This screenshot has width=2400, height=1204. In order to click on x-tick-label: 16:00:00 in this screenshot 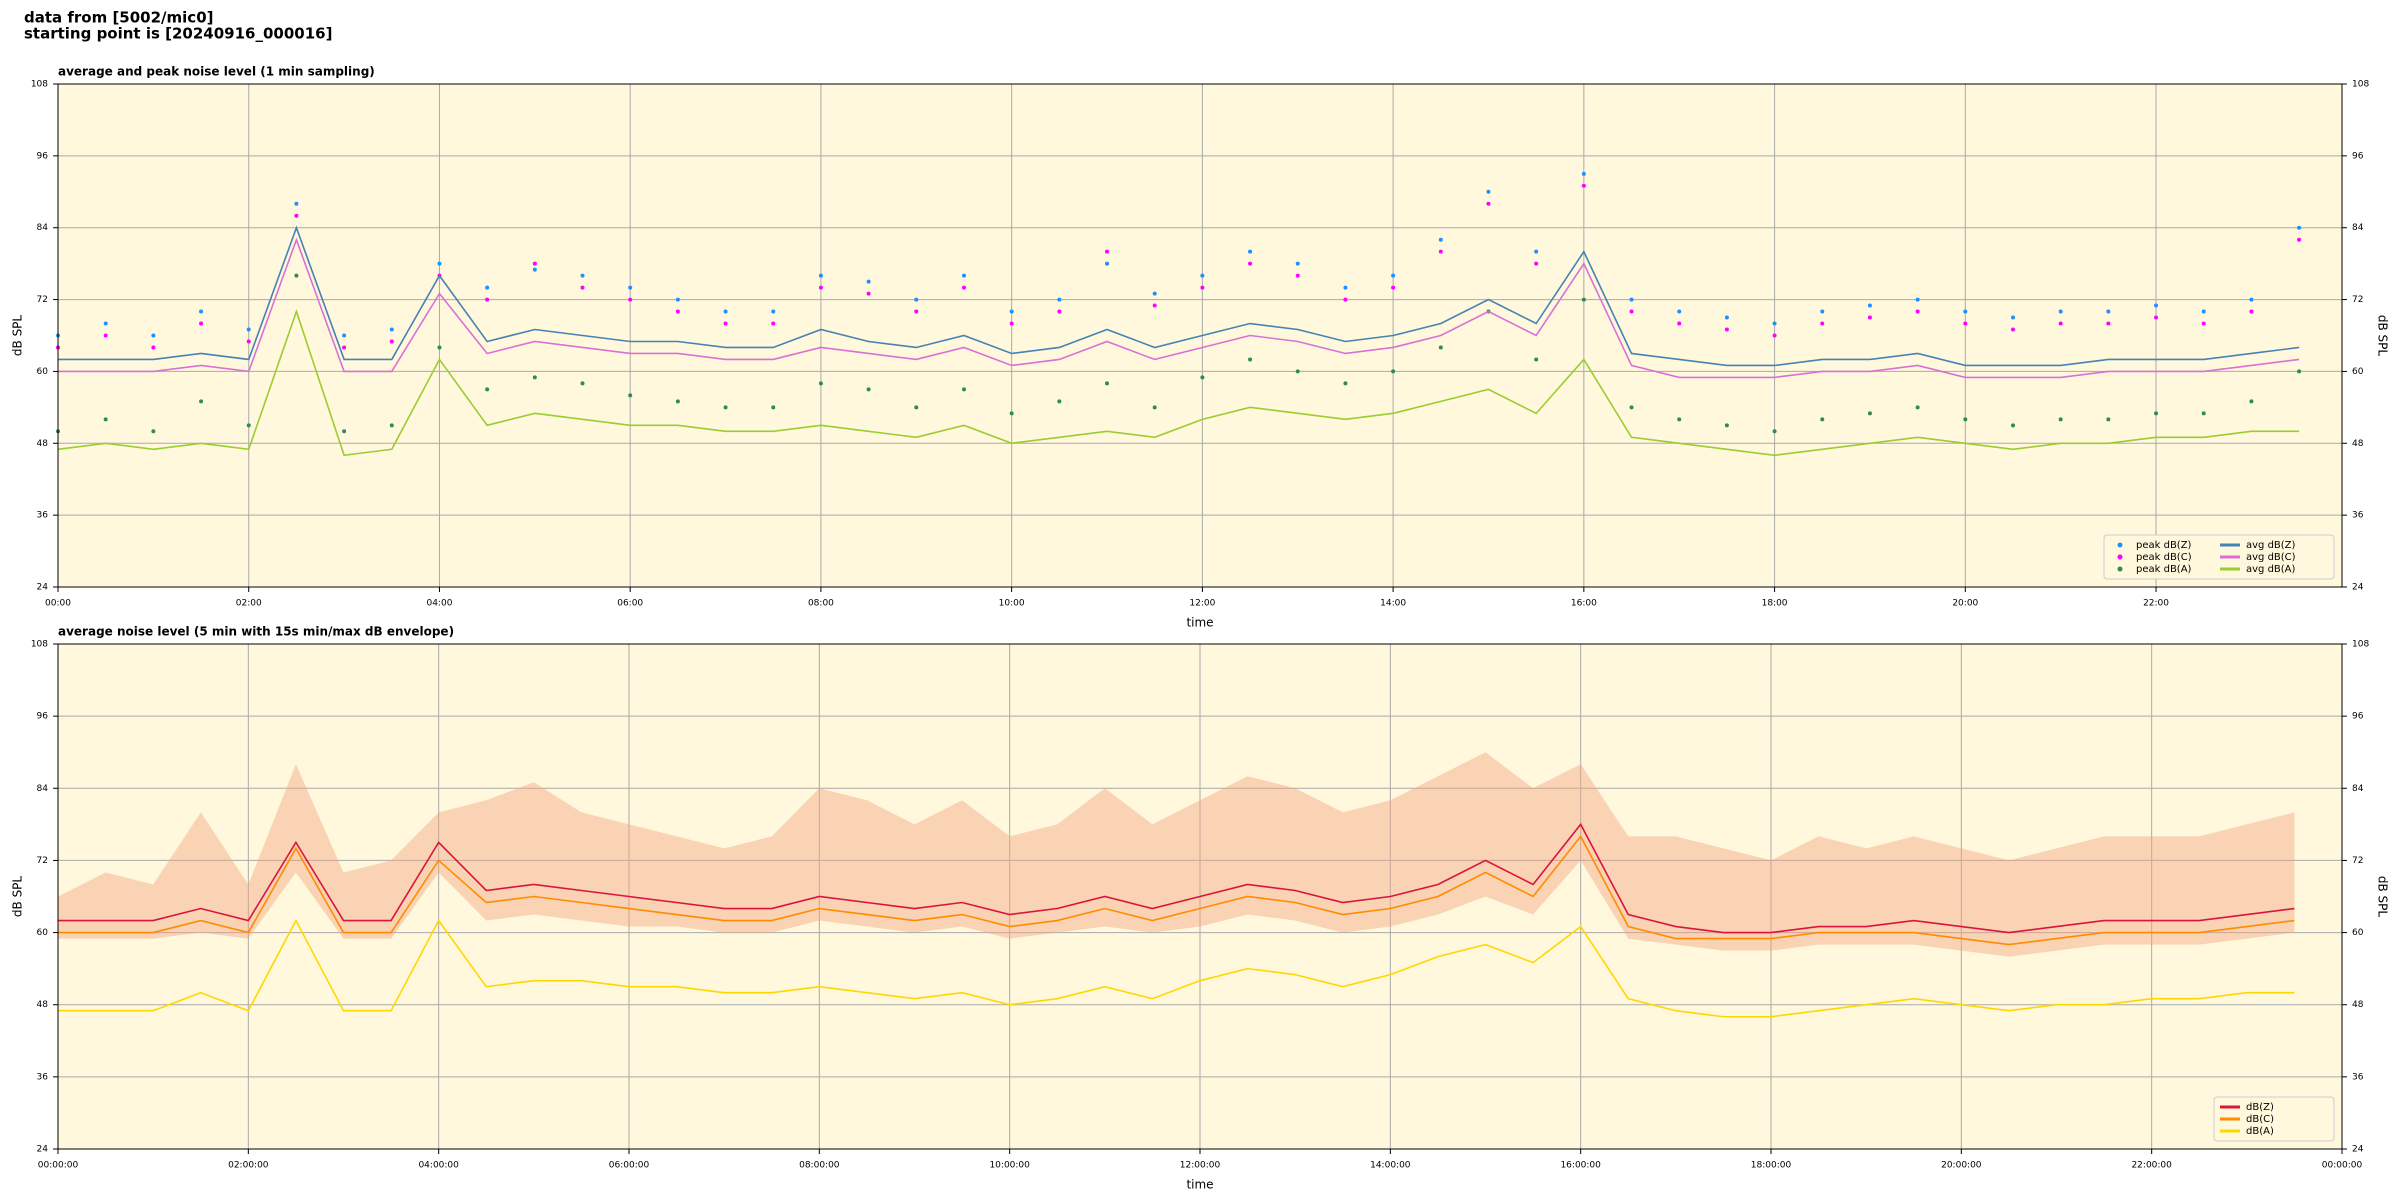, I will do `click(1580, 1166)`.